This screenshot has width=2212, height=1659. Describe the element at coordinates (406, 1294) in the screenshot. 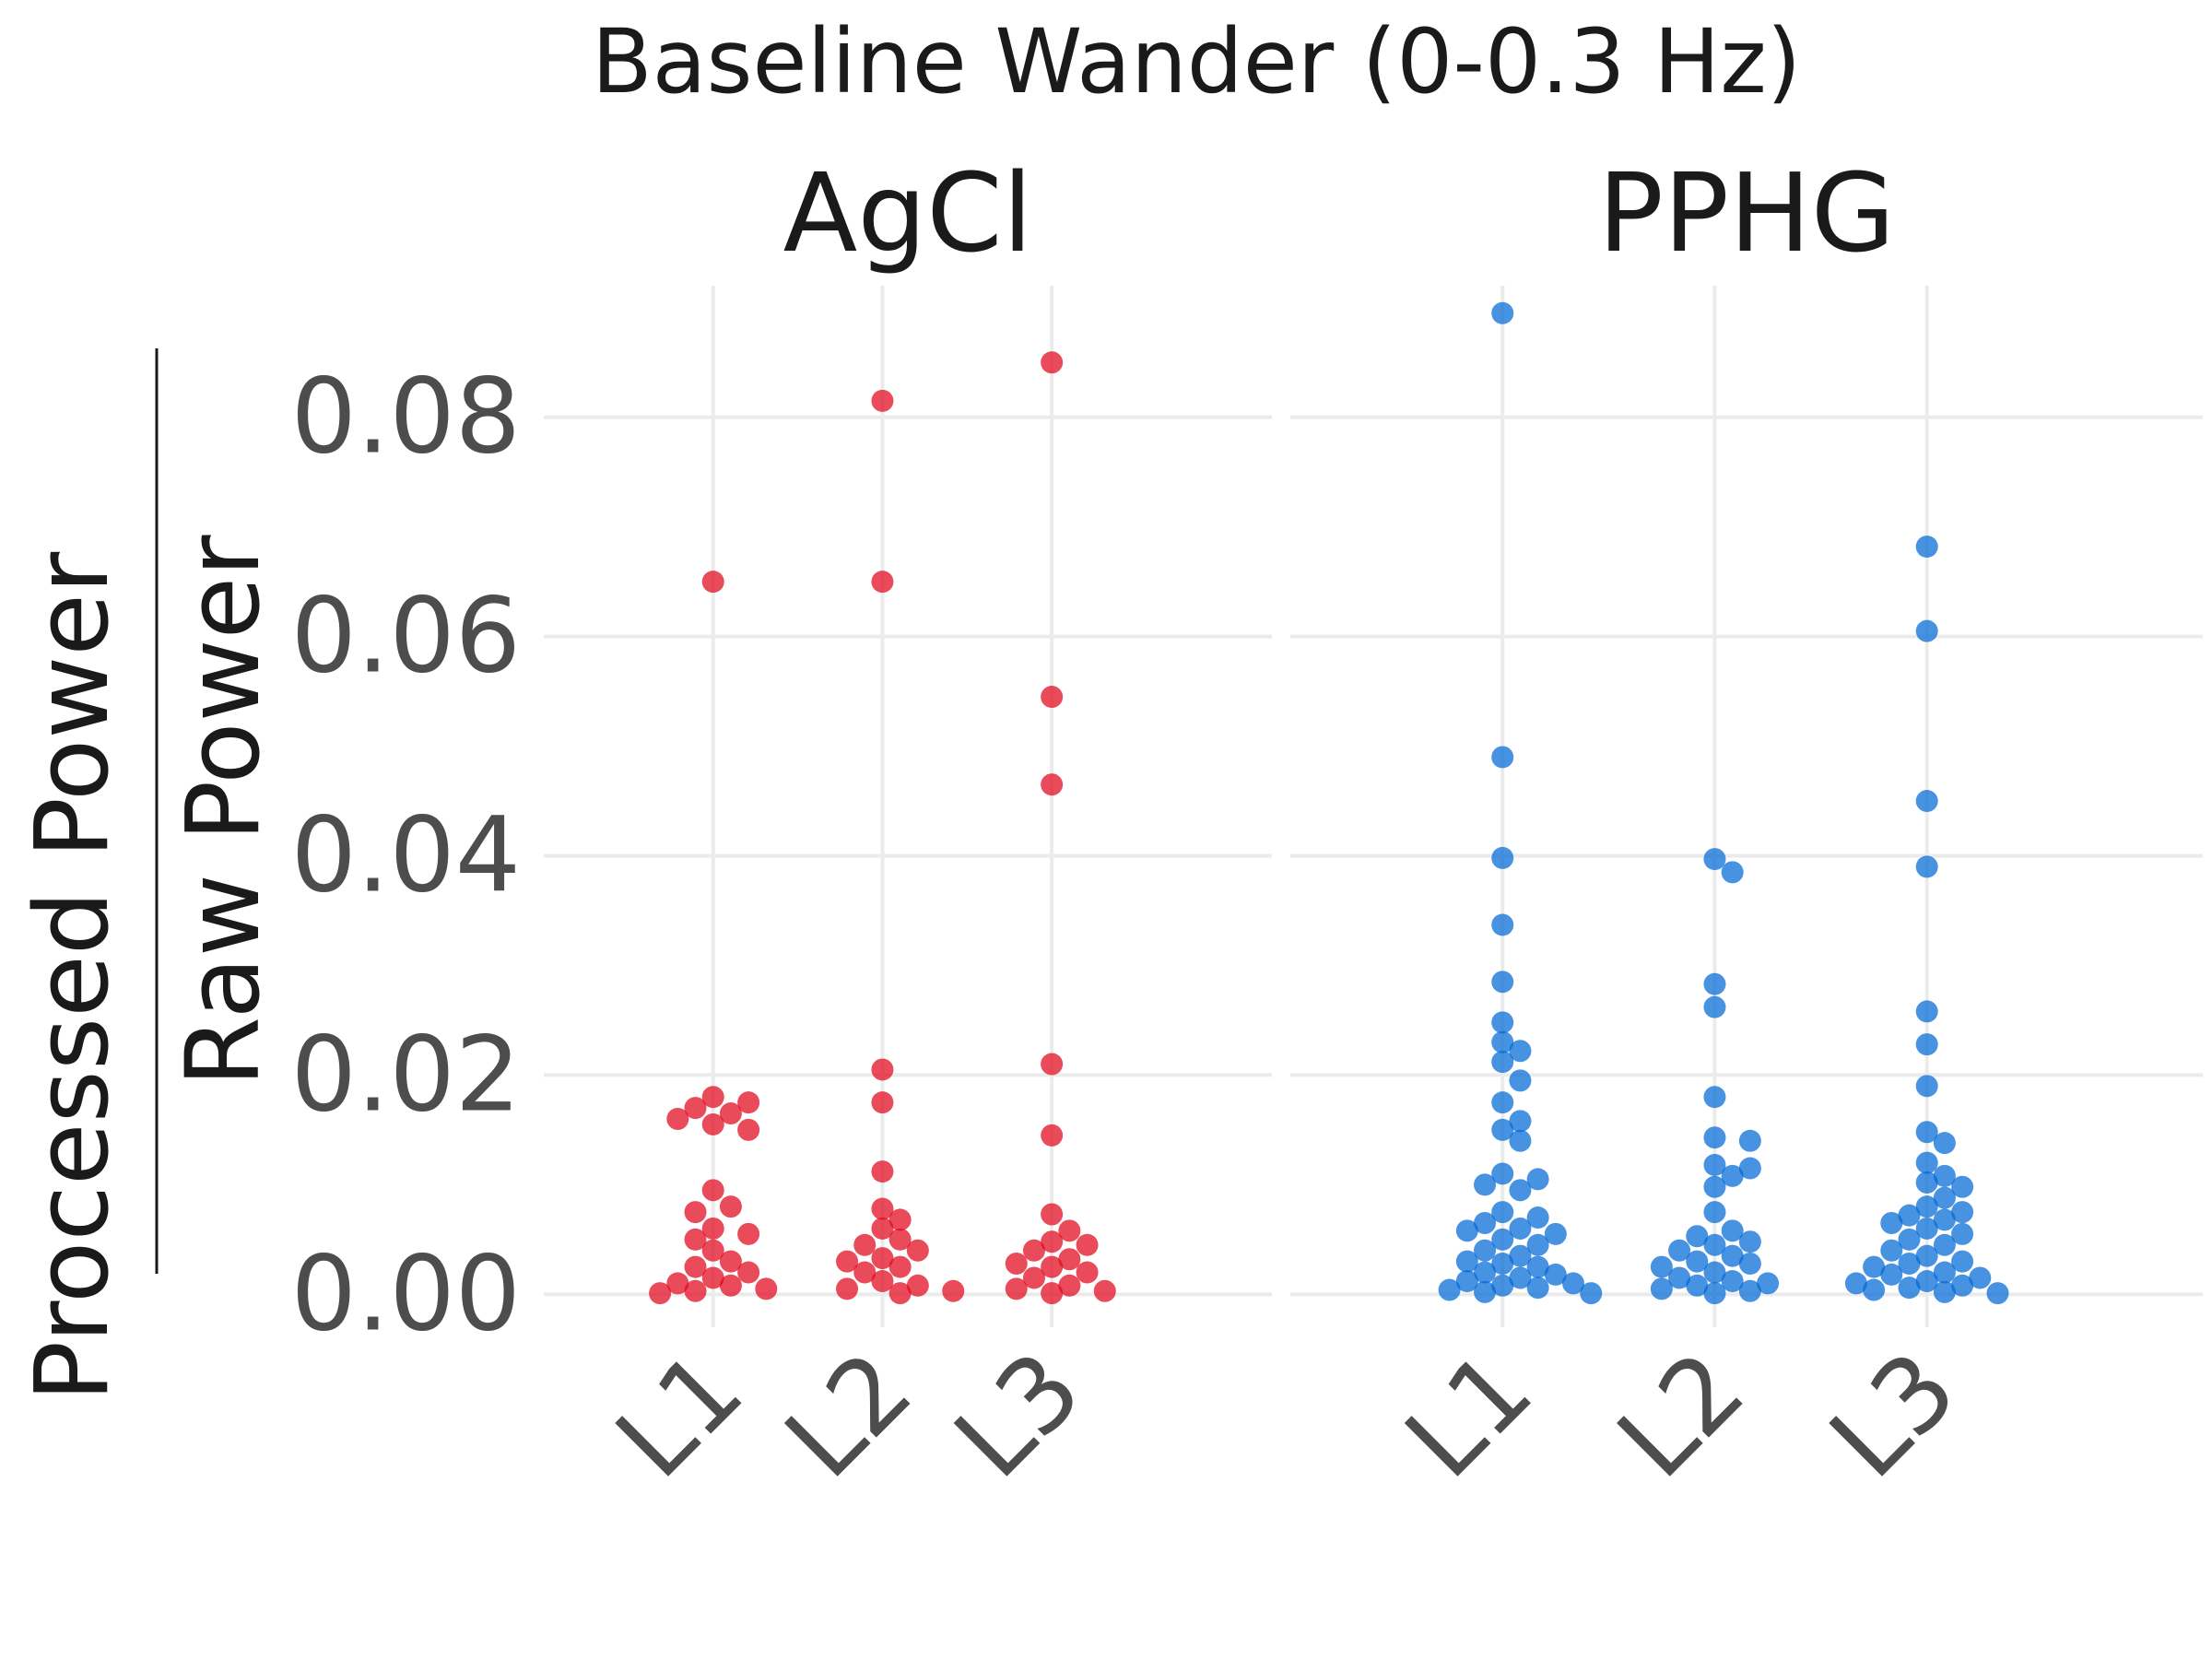

I see `y-tick-label: 0.00` at that location.